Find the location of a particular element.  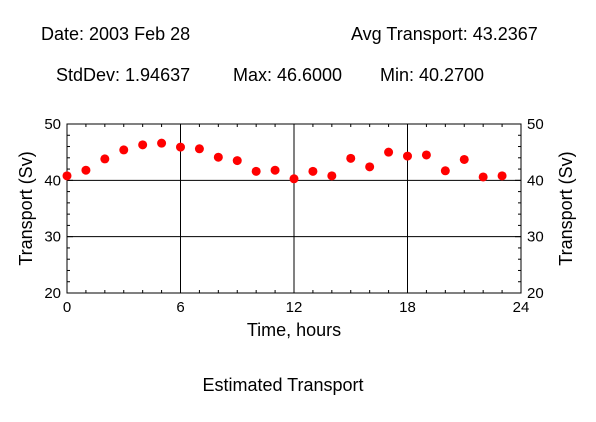

chart-title: Estimated Transport is located at coordinates (282, 385).